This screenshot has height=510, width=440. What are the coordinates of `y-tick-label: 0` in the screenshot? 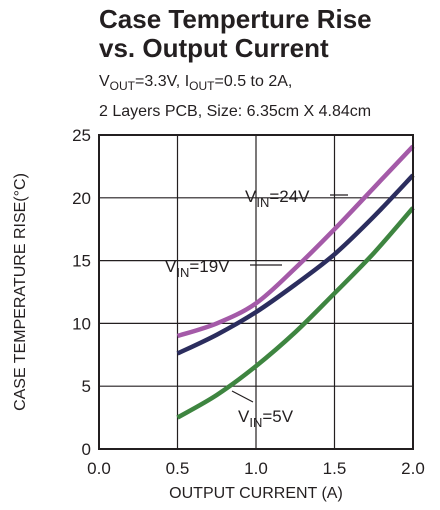 It's located at (86, 449).